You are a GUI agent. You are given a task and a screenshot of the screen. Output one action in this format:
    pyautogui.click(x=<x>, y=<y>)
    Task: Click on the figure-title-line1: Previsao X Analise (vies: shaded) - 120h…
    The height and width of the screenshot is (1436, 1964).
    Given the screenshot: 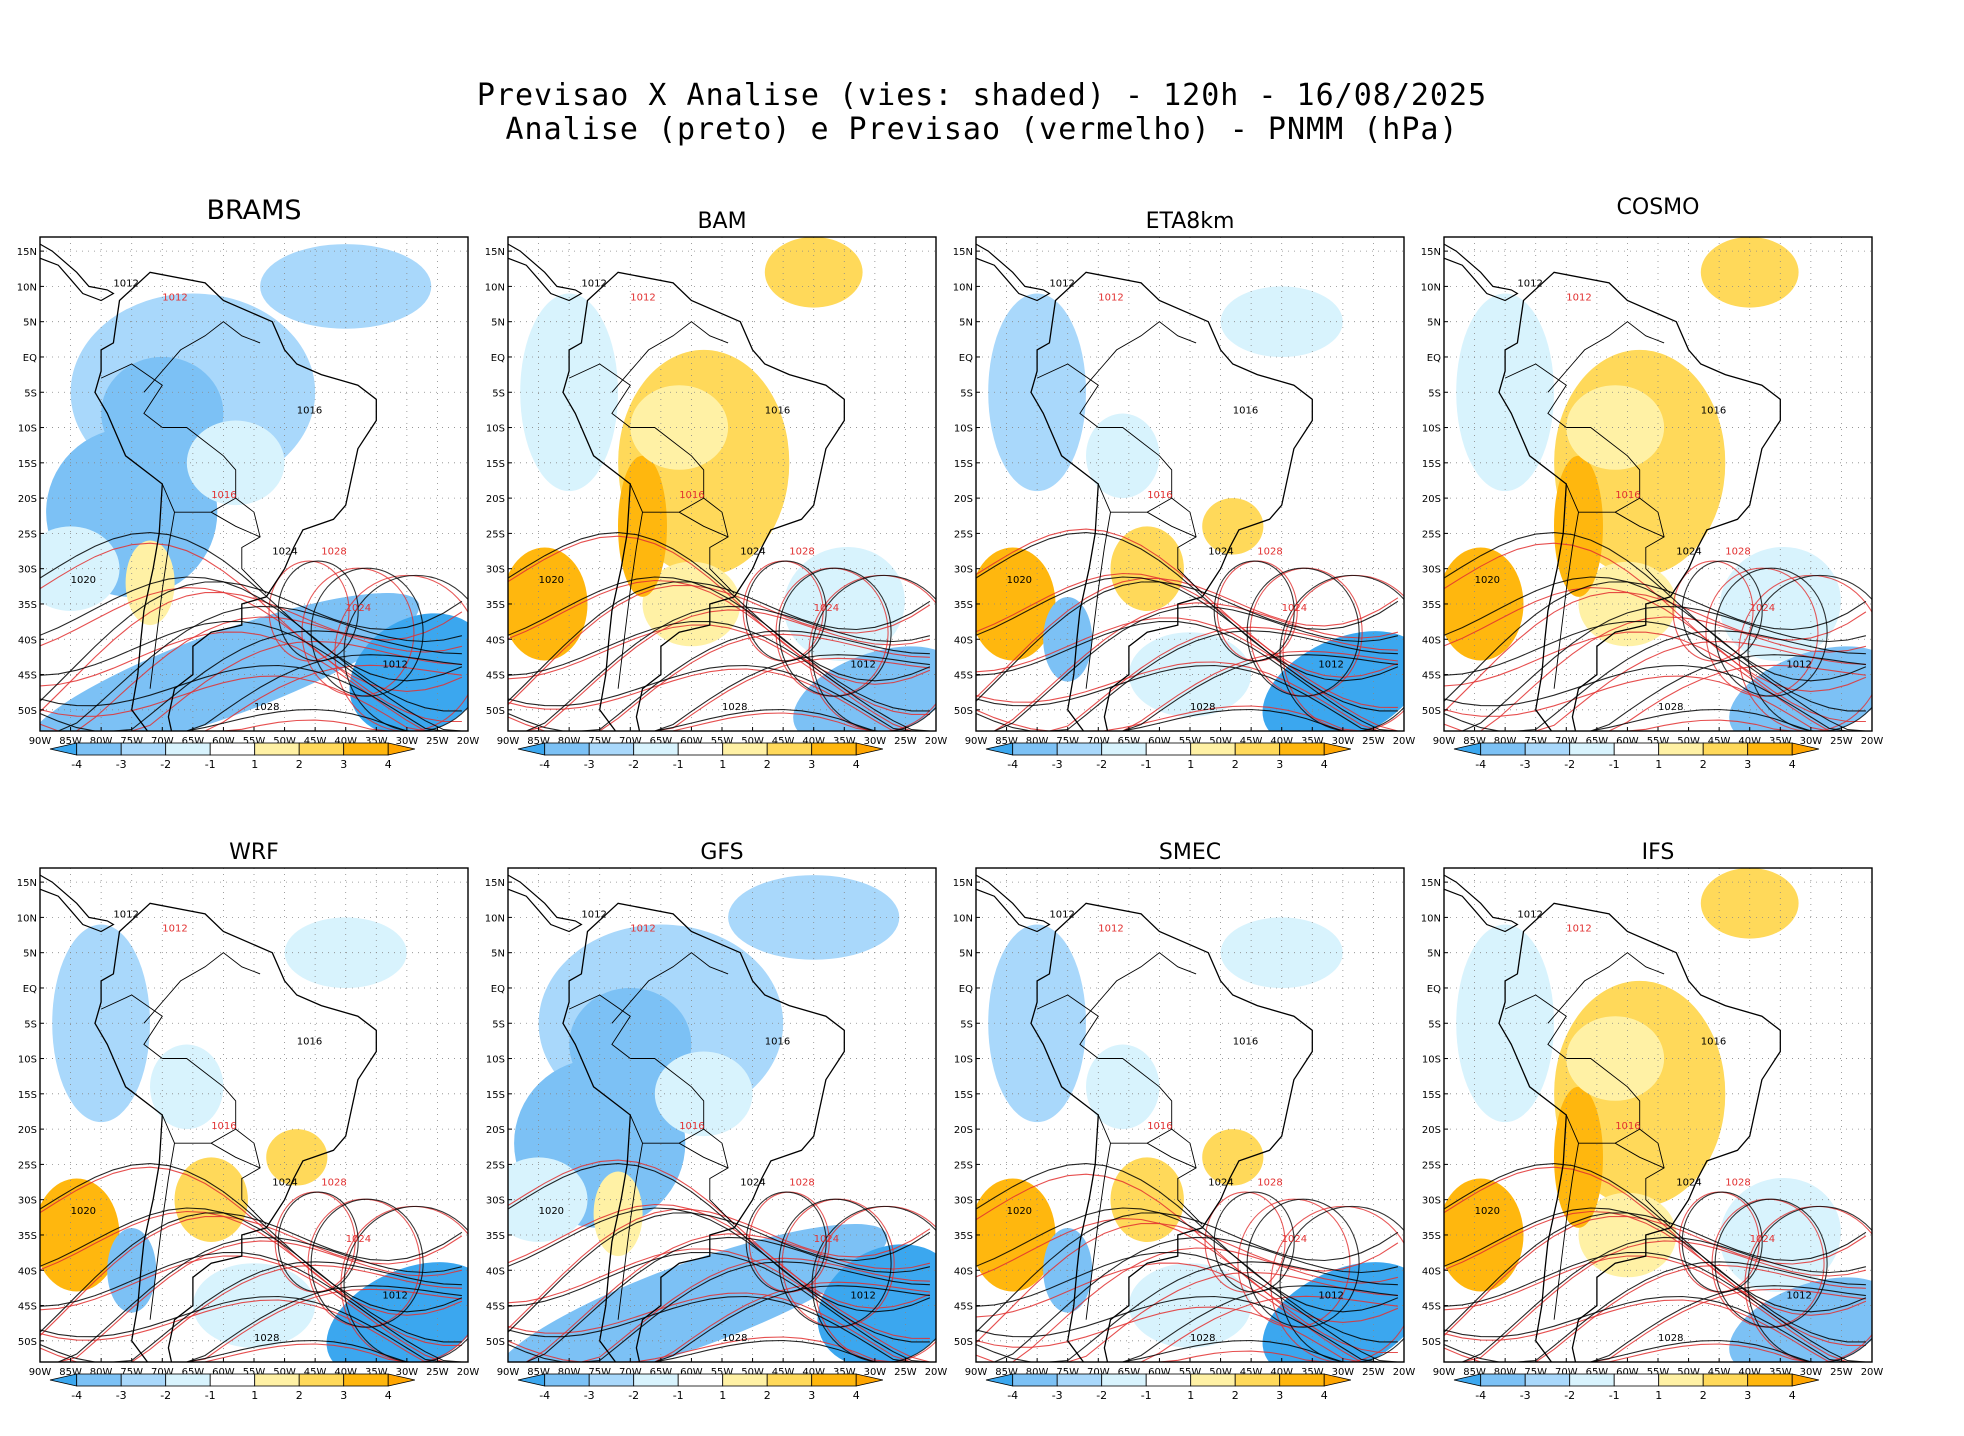 What is the action you would take?
    pyautogui.click(x=982, y=95)
    